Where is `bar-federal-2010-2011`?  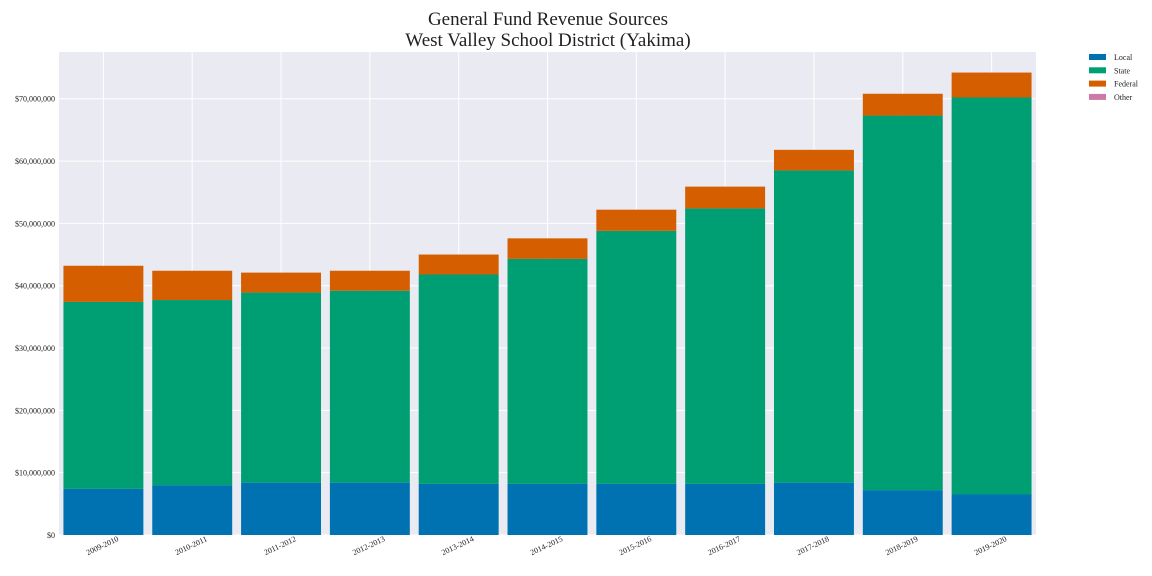 bar-federal-2010-2011 is located at coordinates (192, 285).